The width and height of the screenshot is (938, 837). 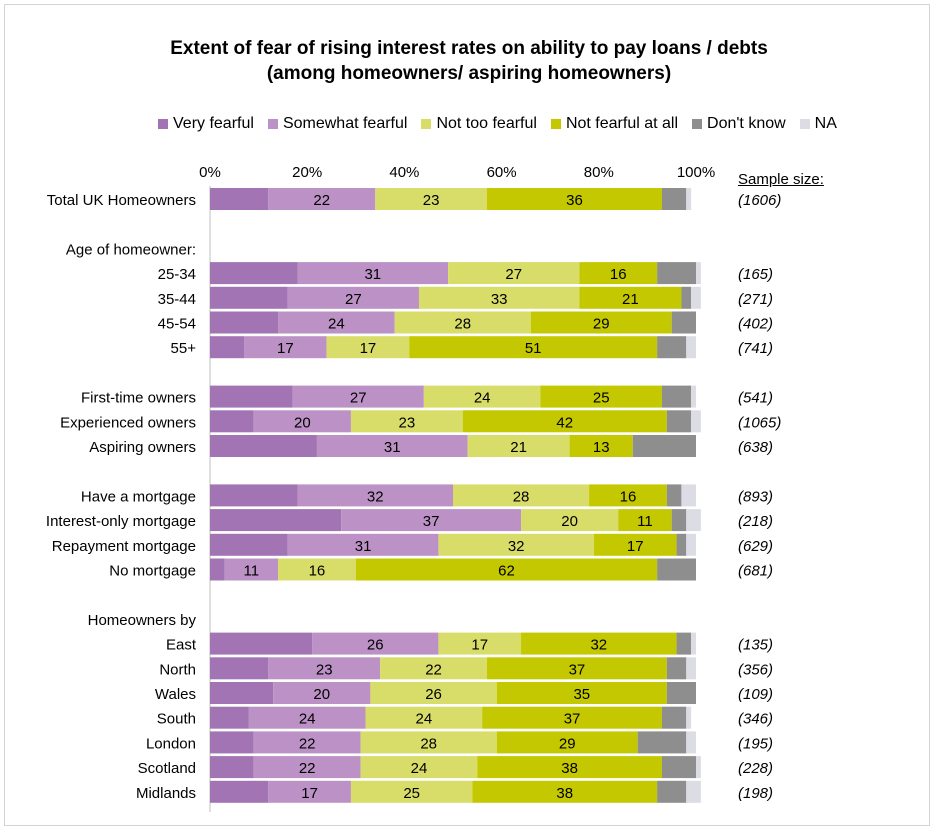 I want to click on sample-size-value: (741), so click(x=755, y=348).